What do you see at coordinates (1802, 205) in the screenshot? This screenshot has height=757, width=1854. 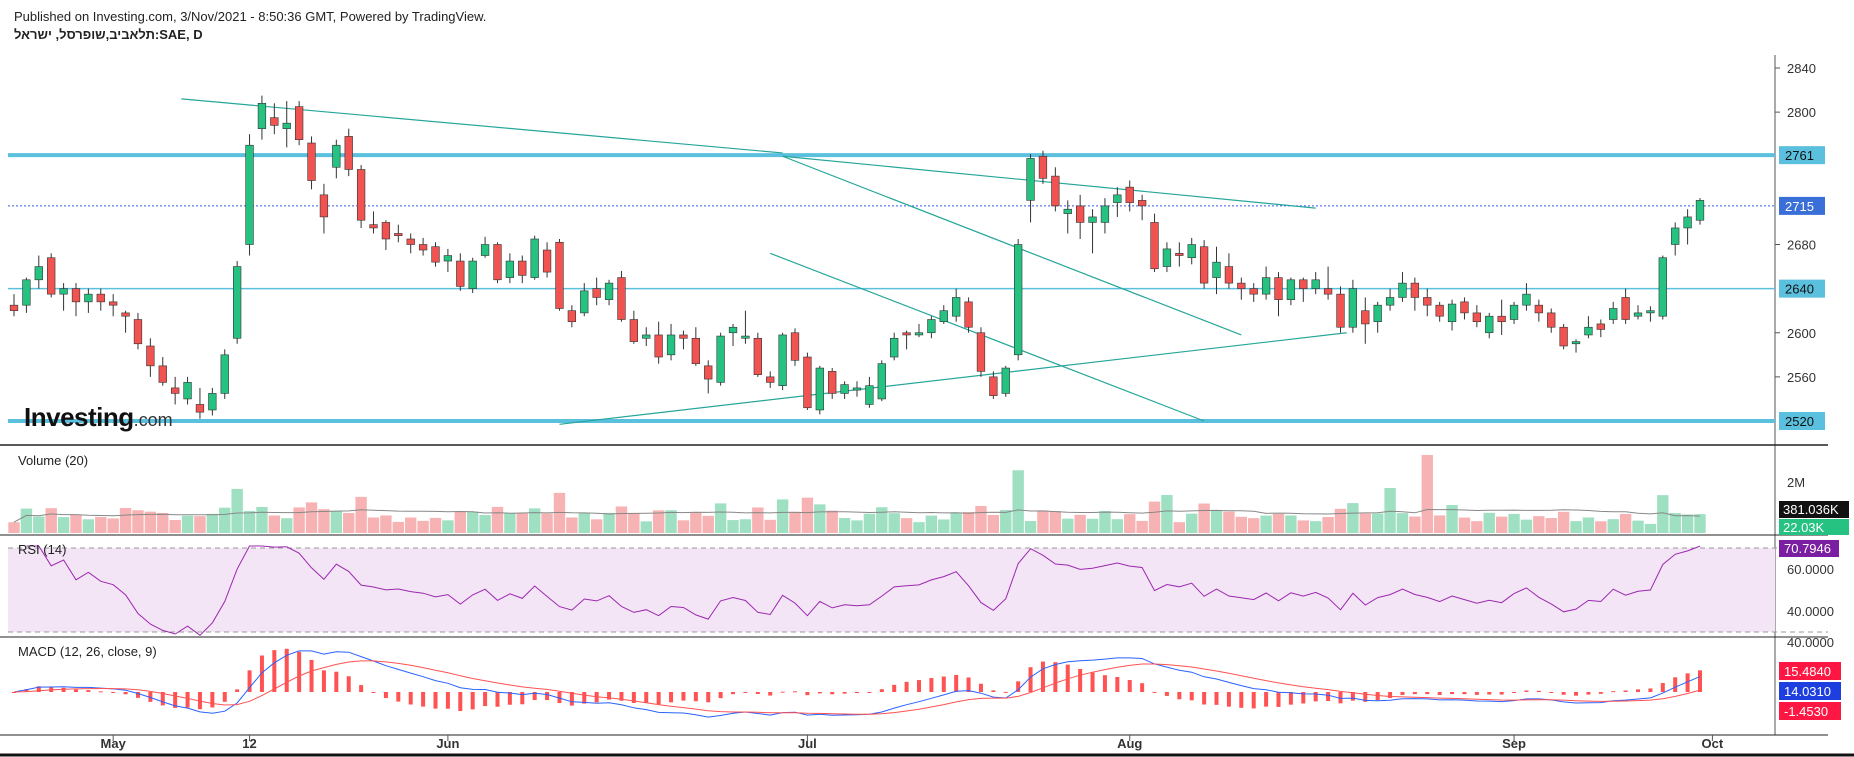 I see `level-label-bg` at bounding box center [1802, 205].